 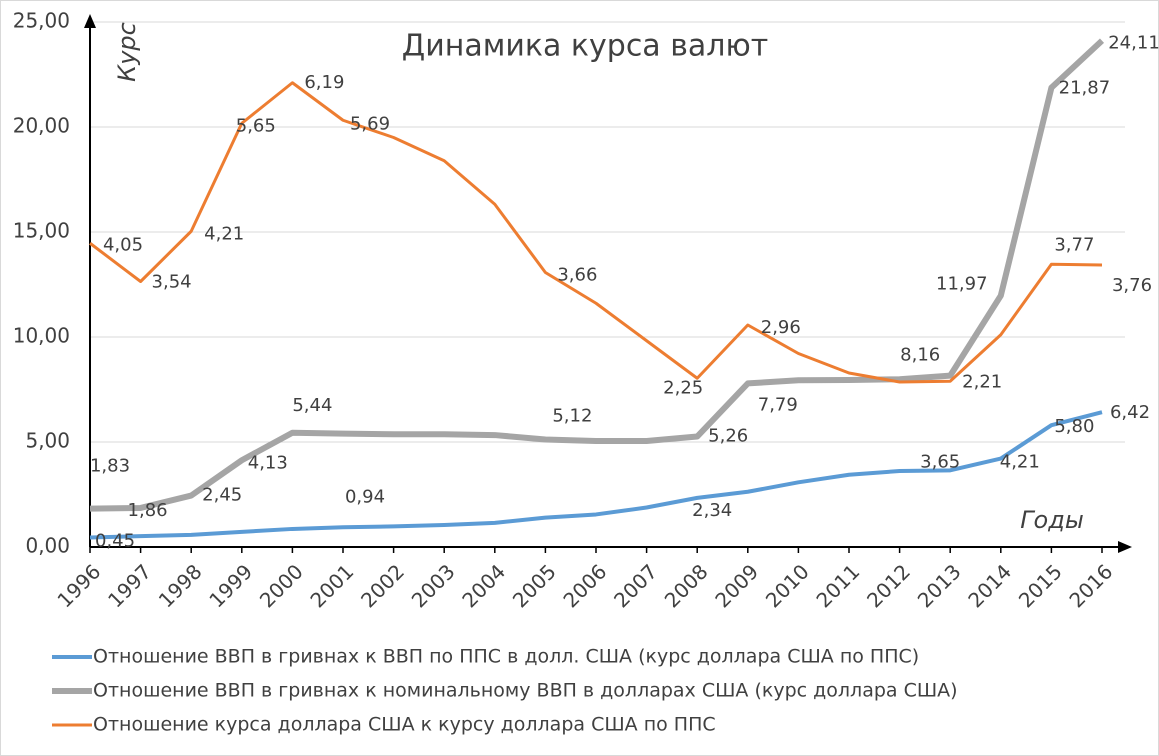 I want to click on data-label: 7,79, so click(x=778, y=404).